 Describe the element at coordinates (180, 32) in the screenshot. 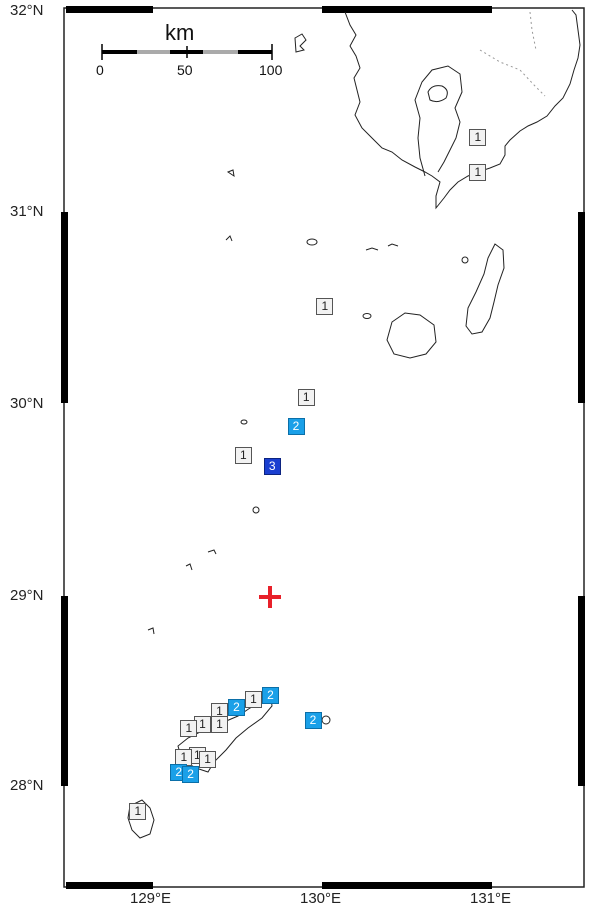

I see `scale-bar-unit: km` at that location.